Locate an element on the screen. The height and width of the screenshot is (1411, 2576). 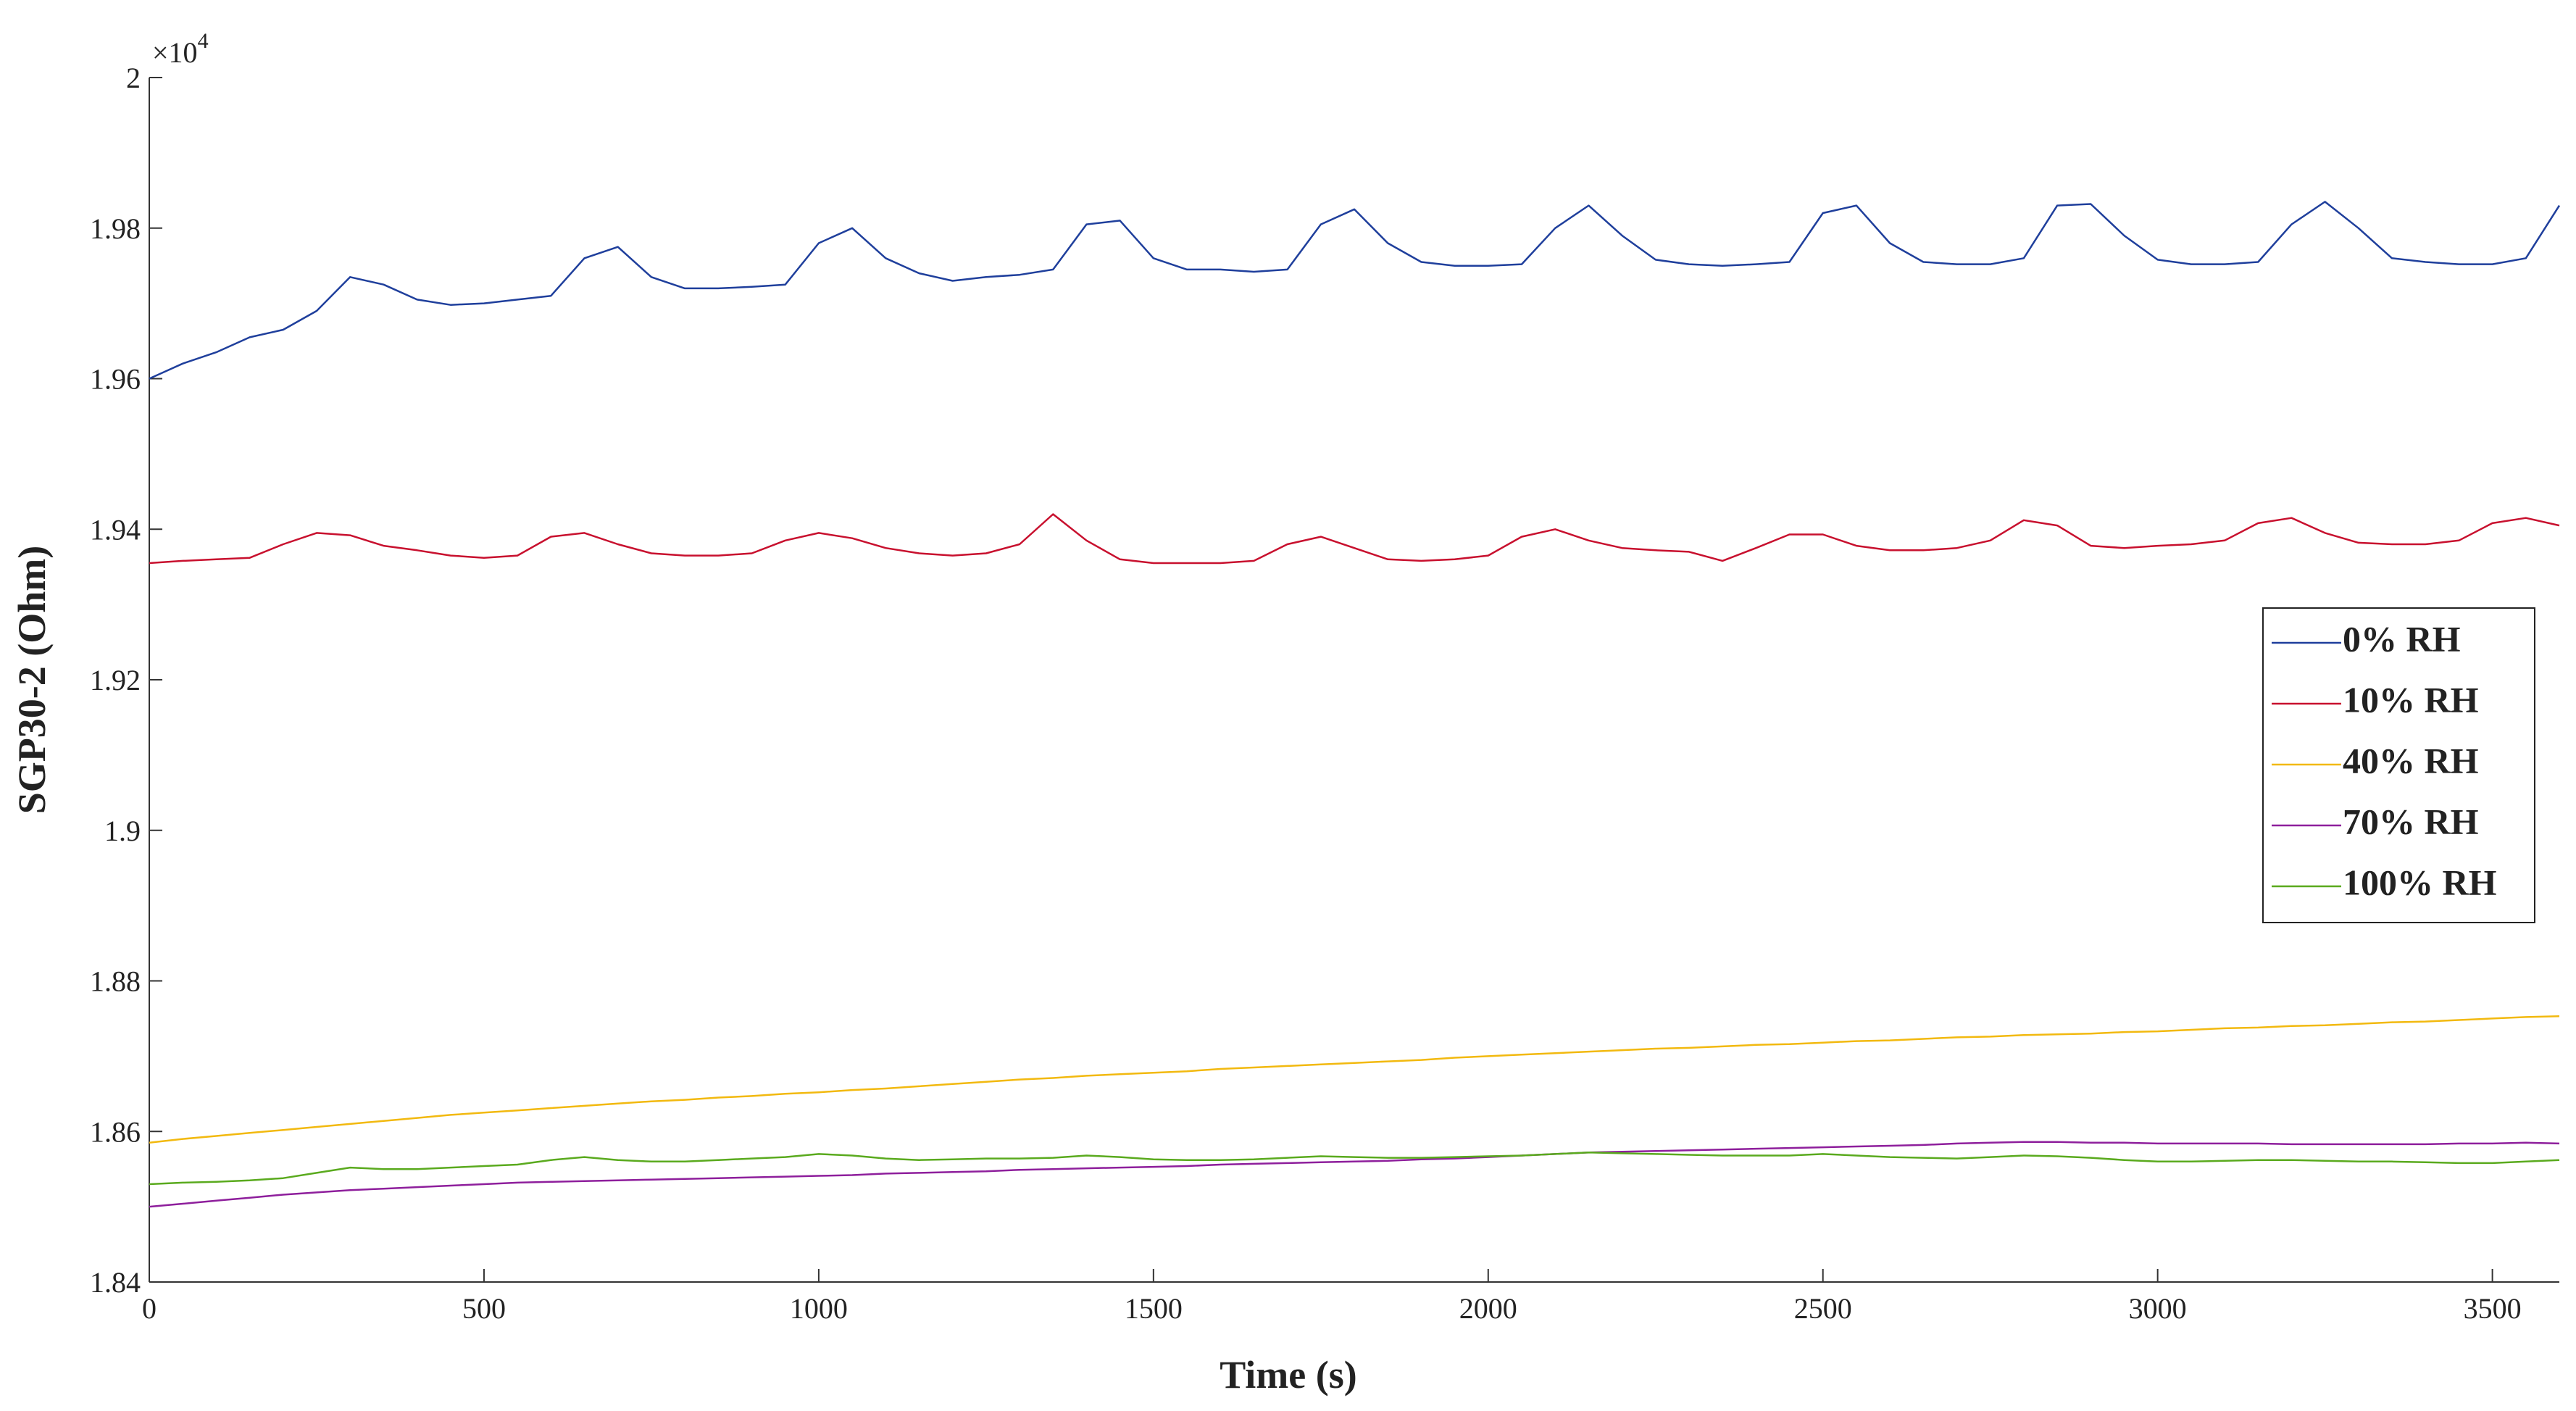
y-multiplier-base: ×10 is located at coordinates (175, 53).